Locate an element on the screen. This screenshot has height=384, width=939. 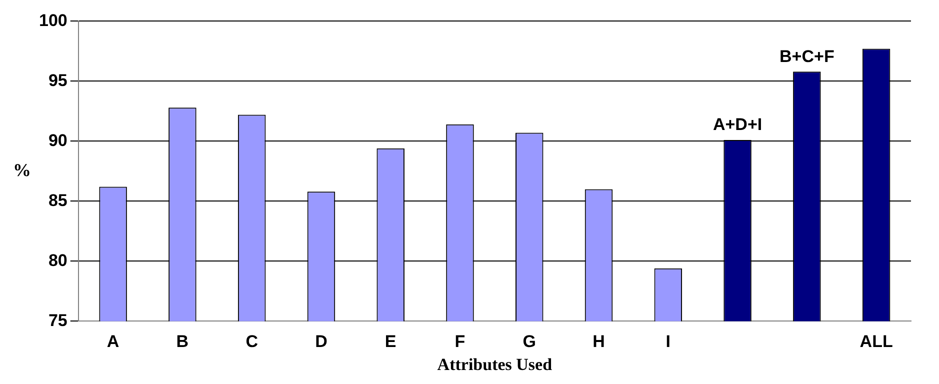
x-tick-label: E is located at coordinates (390, 342).